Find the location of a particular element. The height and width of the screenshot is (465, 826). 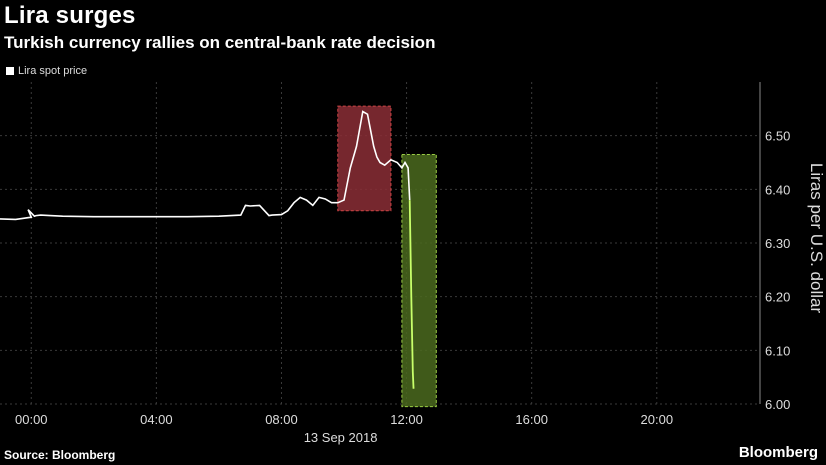

y-tick-label: 6.50 is located at coordinates (777, 136).